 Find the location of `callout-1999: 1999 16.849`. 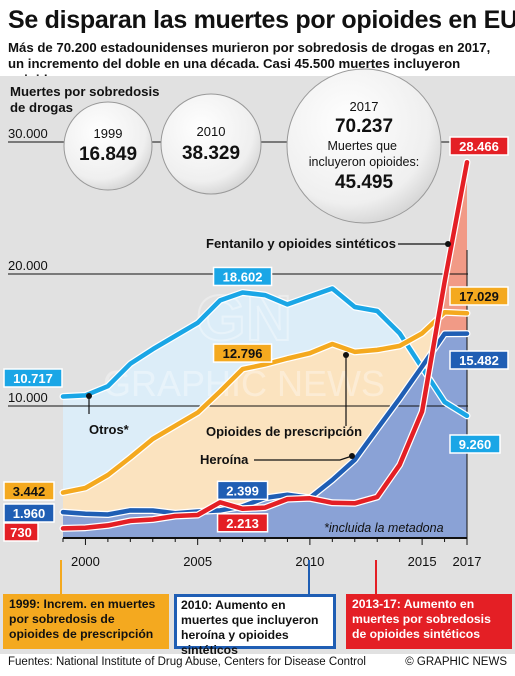

callout-1999: 1999 16.849 is located at coordinates (108, 146).